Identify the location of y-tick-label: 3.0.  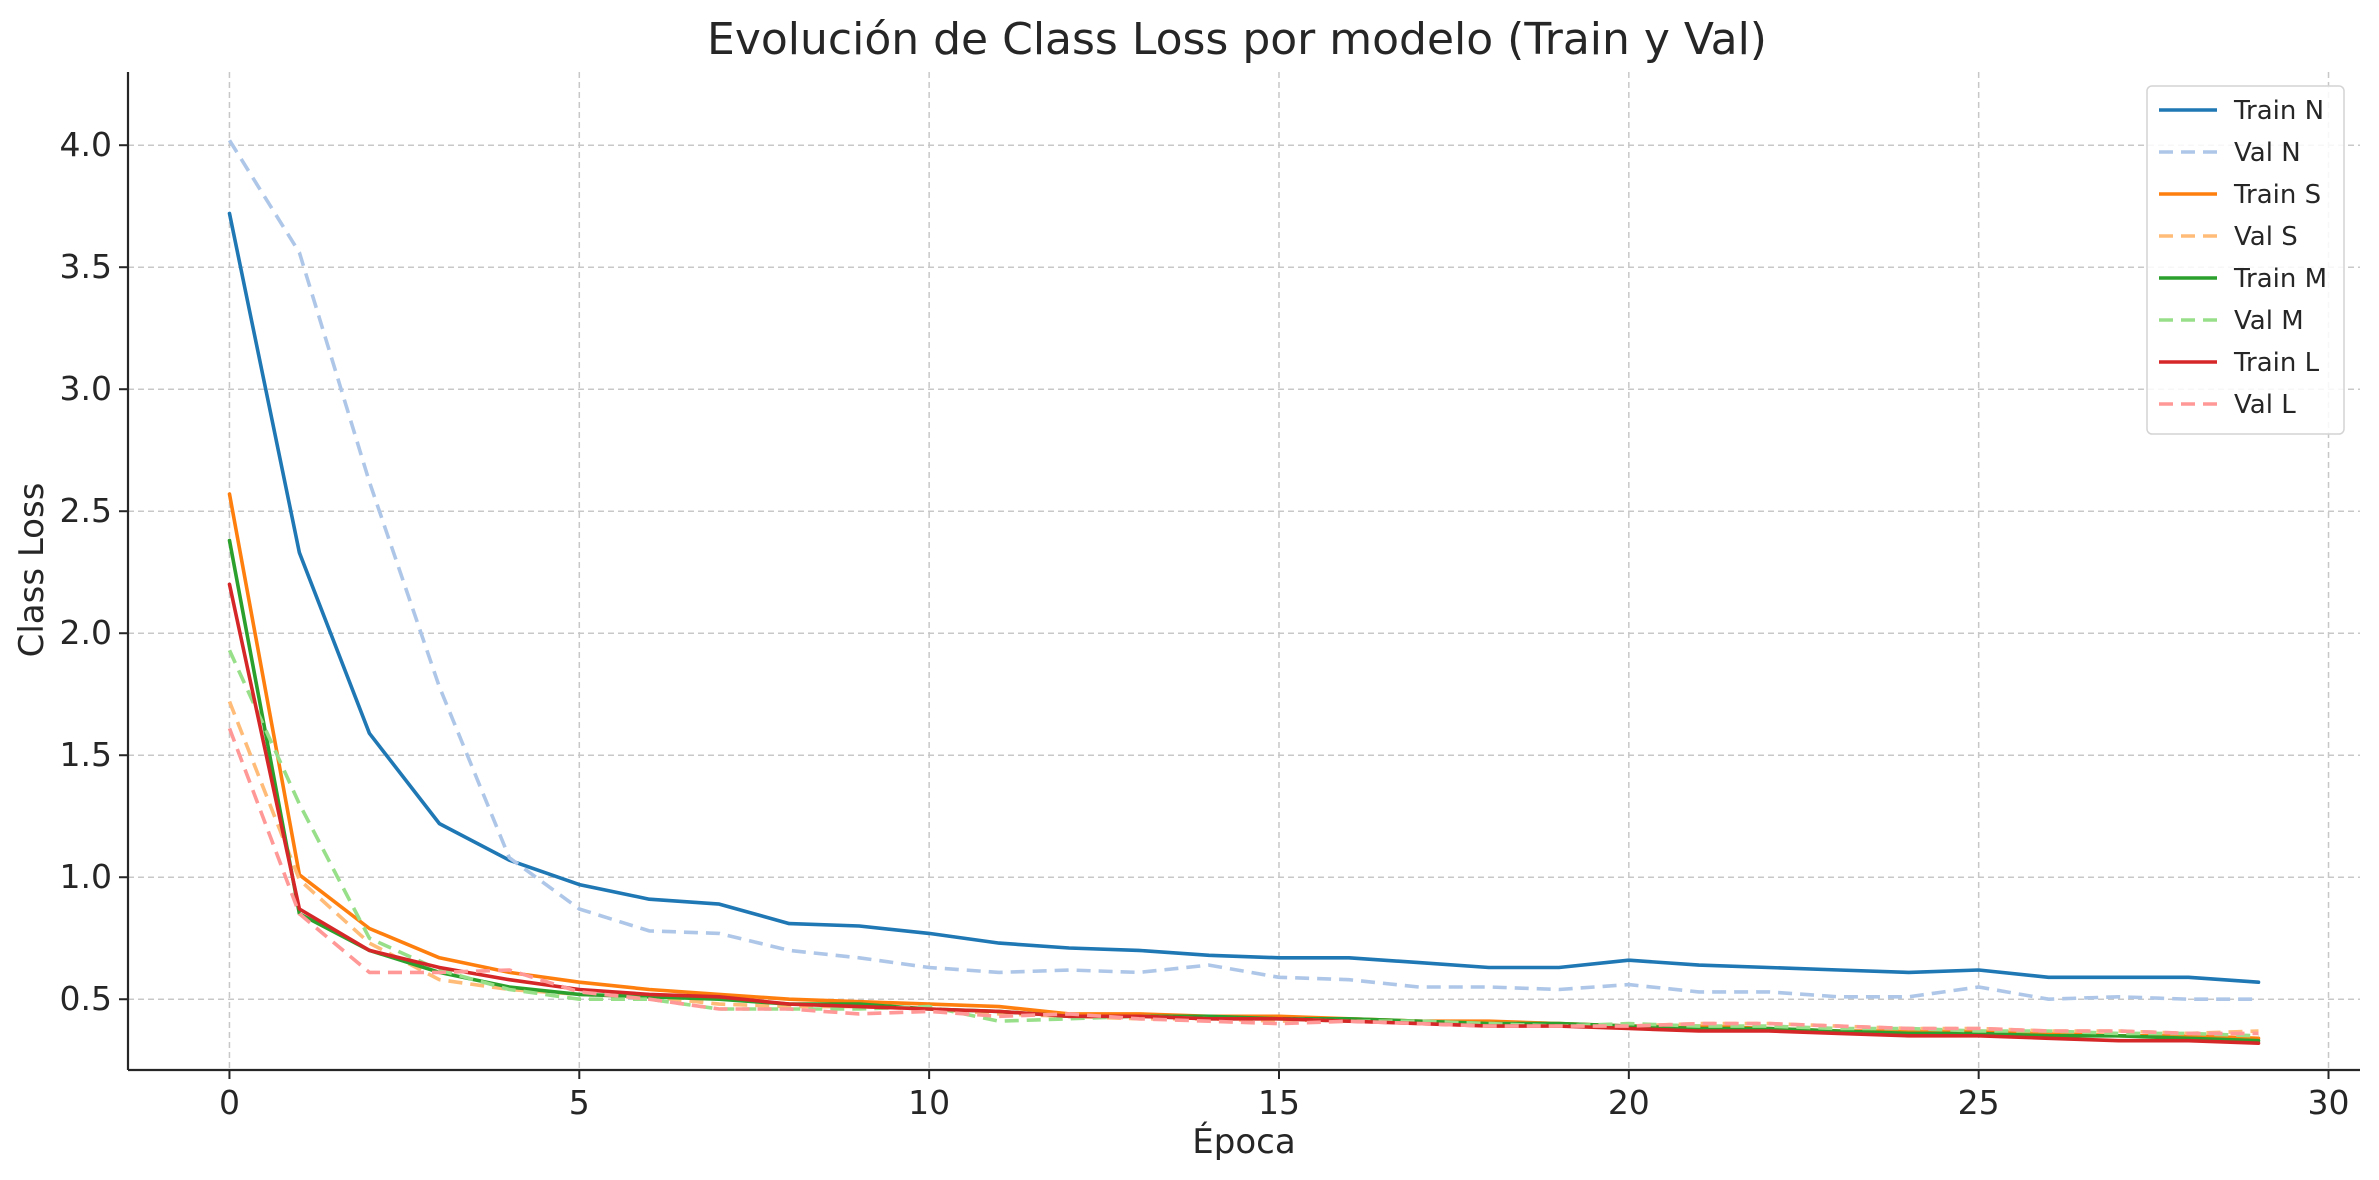
(86, 388).